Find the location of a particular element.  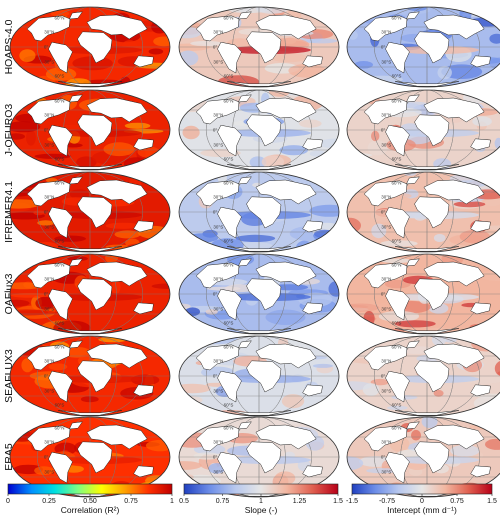

map-panel-slope-j-ofuro3: 60°N 30°N 0° 30°S 60°S is located at coordinates (259, 130).